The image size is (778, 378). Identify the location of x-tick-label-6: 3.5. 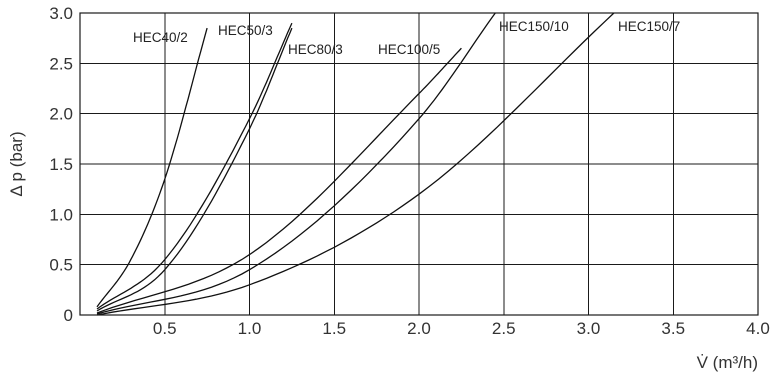
(673, 328).